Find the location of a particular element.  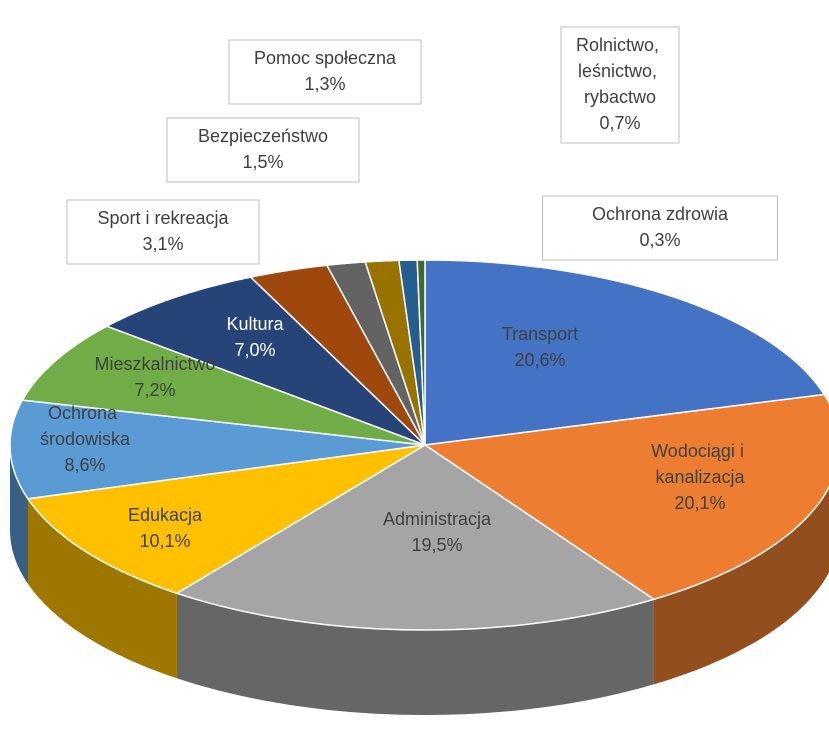

label-line: Pomoc społeczna is located at coordinates (325, 58).